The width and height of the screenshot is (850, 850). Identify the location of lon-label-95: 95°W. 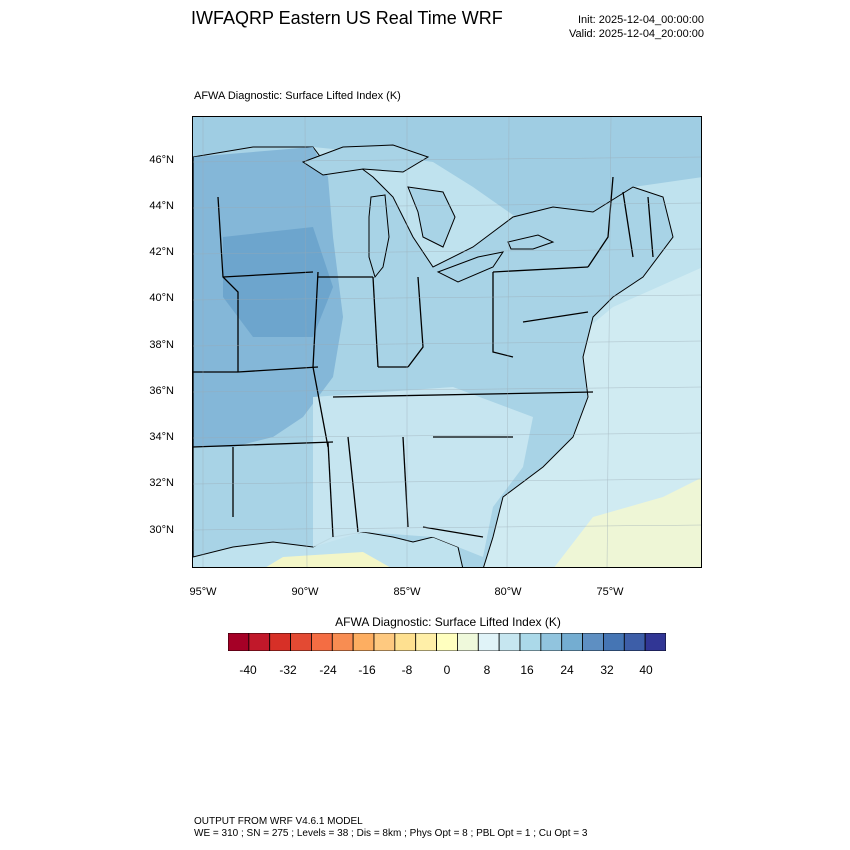
(203, 592).